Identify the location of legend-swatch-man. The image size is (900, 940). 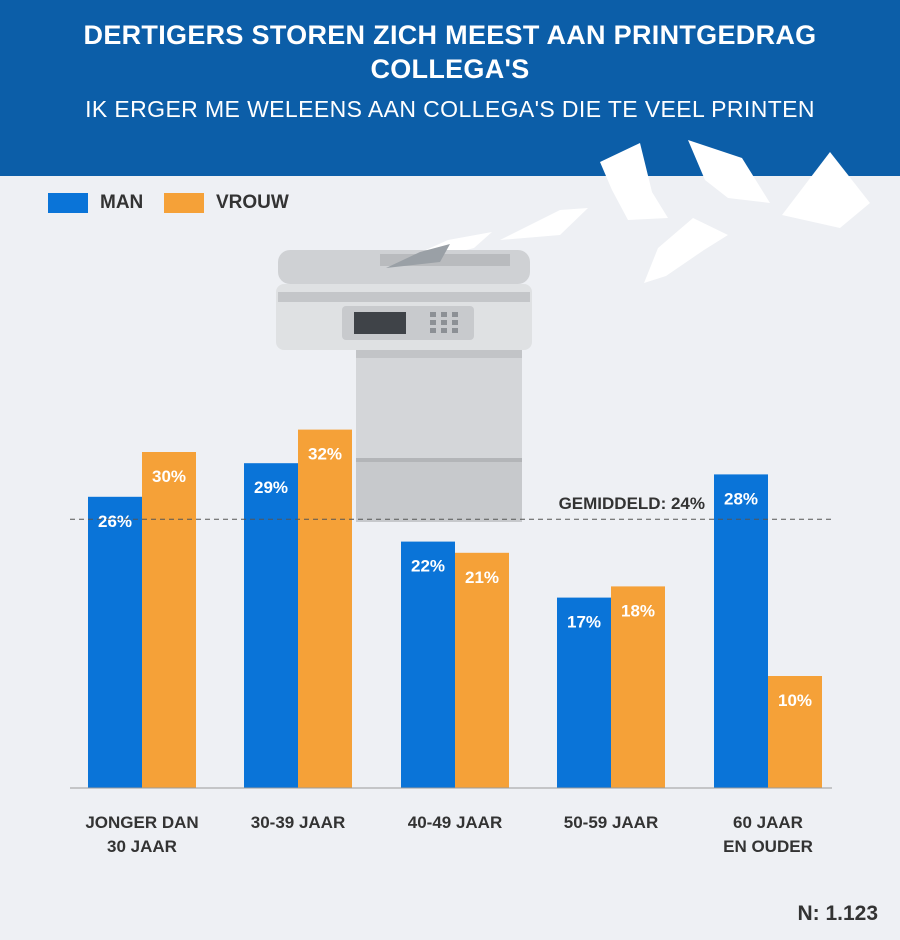
(68, 203).